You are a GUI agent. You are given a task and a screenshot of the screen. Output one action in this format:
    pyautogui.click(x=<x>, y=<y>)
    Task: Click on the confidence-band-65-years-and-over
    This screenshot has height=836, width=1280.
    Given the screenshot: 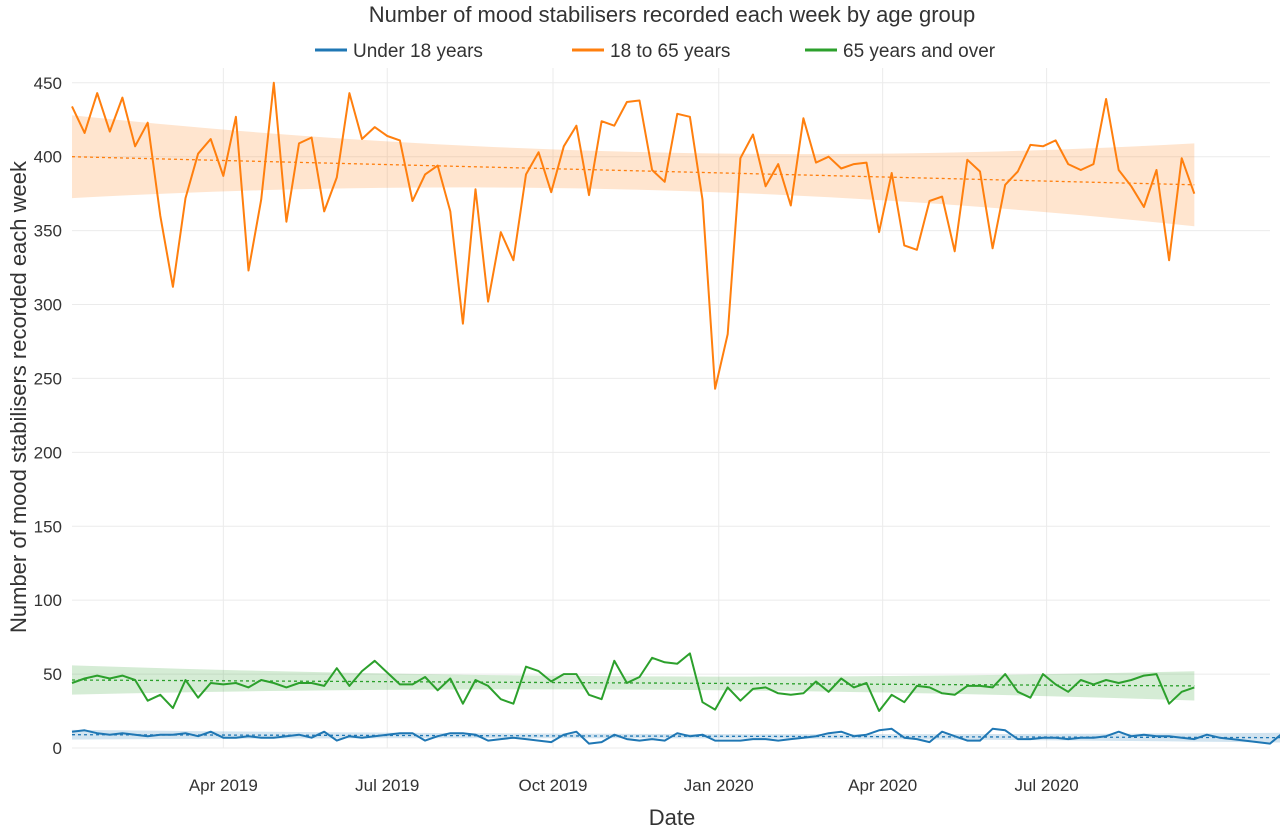 What is the action you would take?
    pyautogui.click(x=633, y=683)
    